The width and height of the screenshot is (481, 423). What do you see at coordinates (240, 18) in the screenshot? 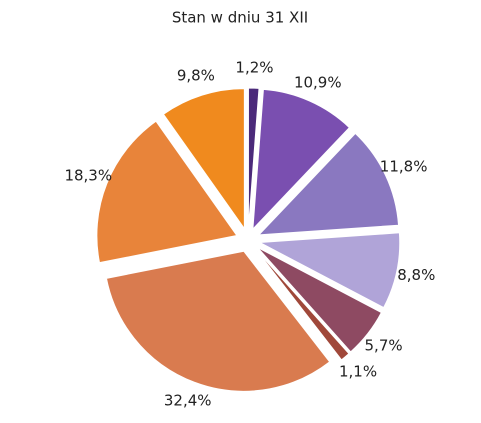
I see `chart-subtitle: Stan w dniu 31 XII` at bounding box center [240, 18].